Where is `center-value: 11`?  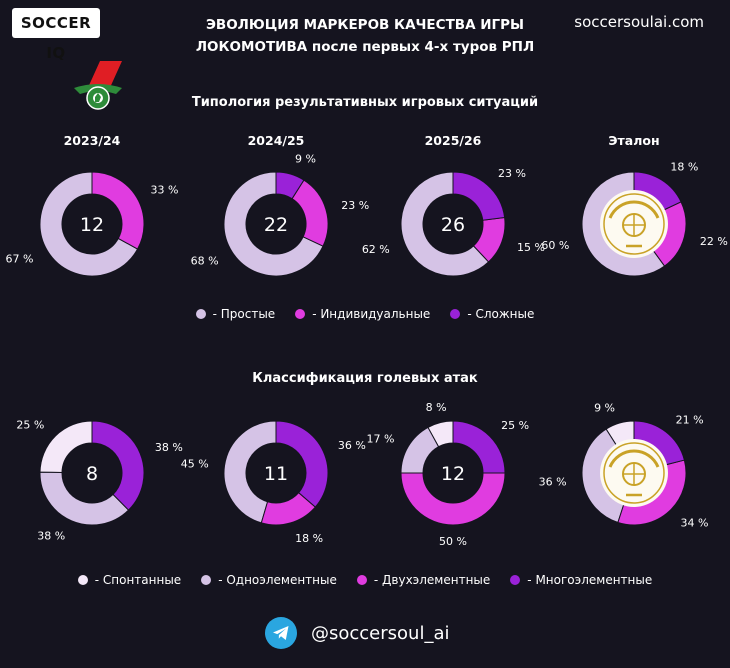
center-value: 11 is located at coordinates (276, 474).